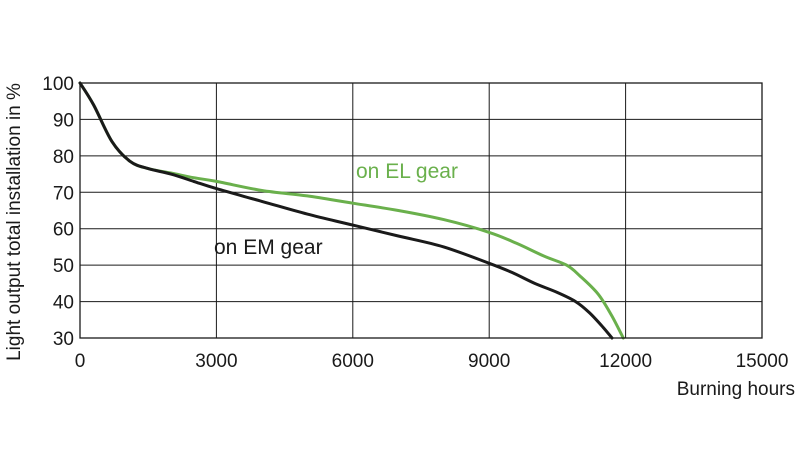 The height and width of the screenshot is (453, 800). What do you see at coordinates (432, 361) in the screenshot?
I see `x-tick-labels: 0 3000 6000 9000 12000 15000` at bounding box center [432, 361].